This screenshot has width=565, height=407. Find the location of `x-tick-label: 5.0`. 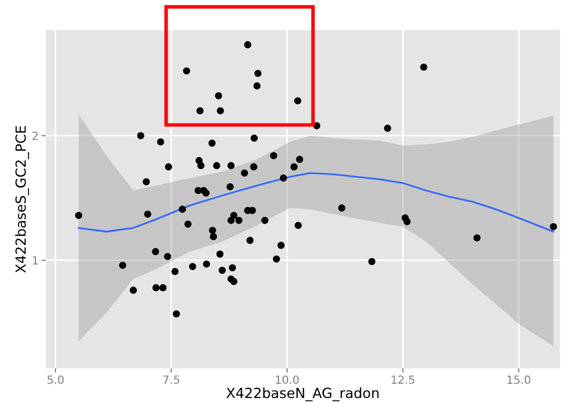

x-tick-label: 5.0 is located at coordinates (56, 379).